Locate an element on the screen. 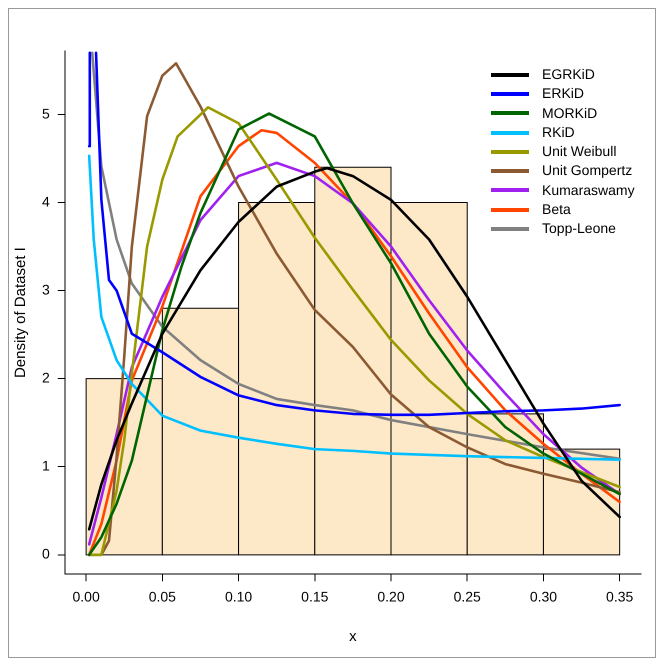  x-tick-label: 0.25 is located at coordinates (468, 596).